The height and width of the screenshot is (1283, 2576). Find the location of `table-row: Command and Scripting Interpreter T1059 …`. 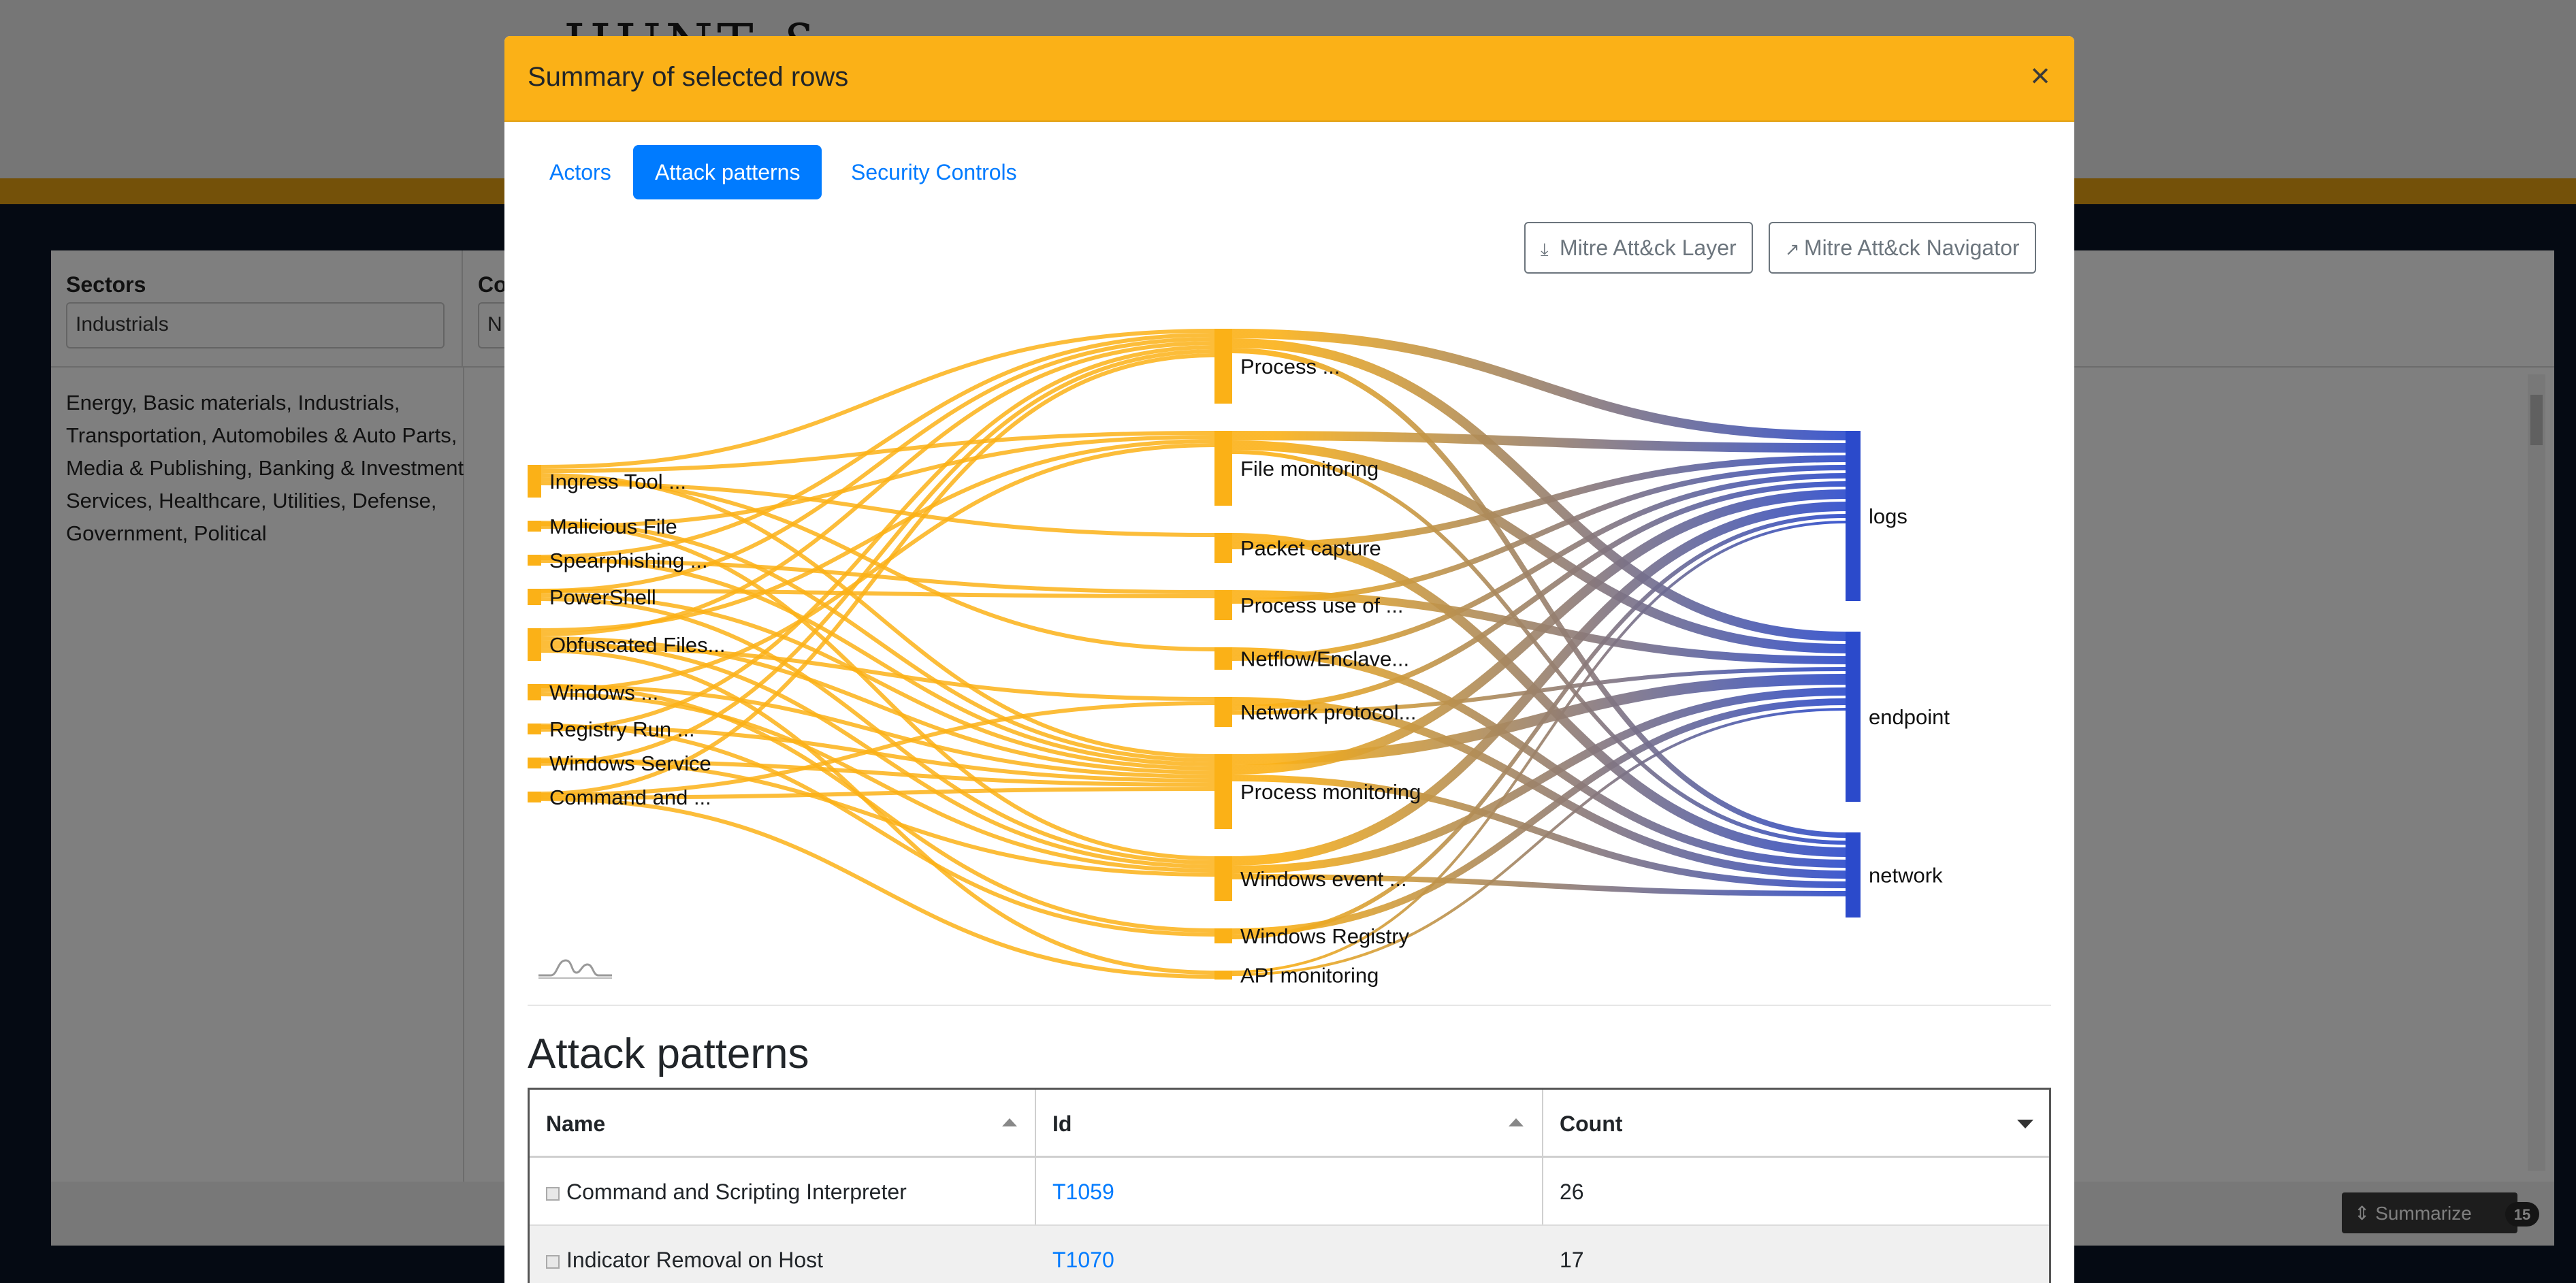

table-row: Command and Scripting Interpreter T1059 … is located at coordinates (1289, 1192).